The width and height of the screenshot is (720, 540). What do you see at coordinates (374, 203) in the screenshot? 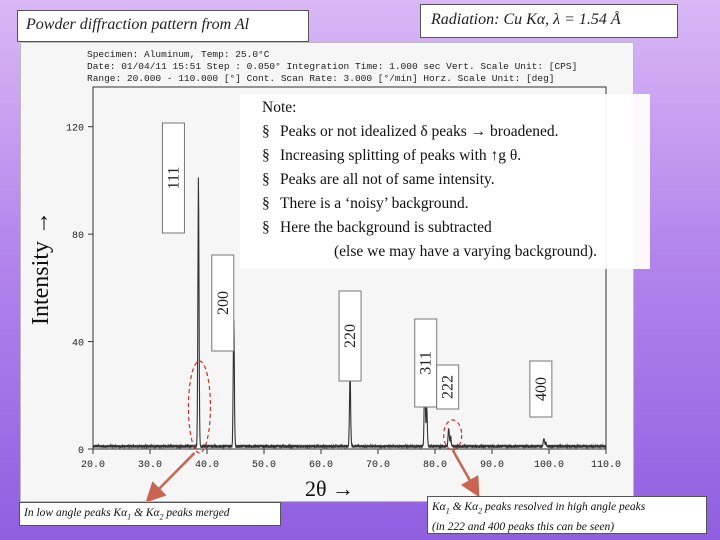
I see `note-bullet-text: There is a ‘noisy’ background.` at bounding box center [374, 203].